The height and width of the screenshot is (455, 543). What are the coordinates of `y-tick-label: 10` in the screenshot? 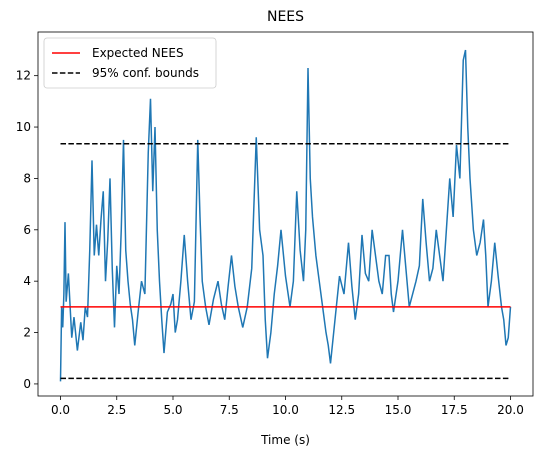 It's located at (23, 127).